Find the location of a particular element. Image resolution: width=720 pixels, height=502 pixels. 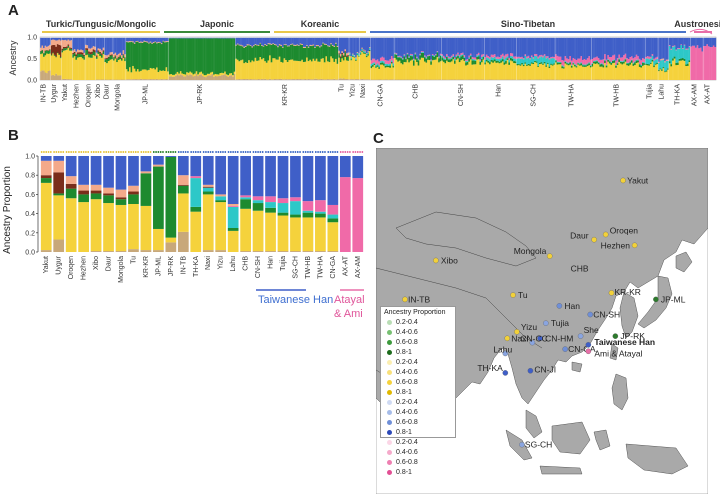

map-label-cn-ji: CN-JI is located at coordinates (545, 370).